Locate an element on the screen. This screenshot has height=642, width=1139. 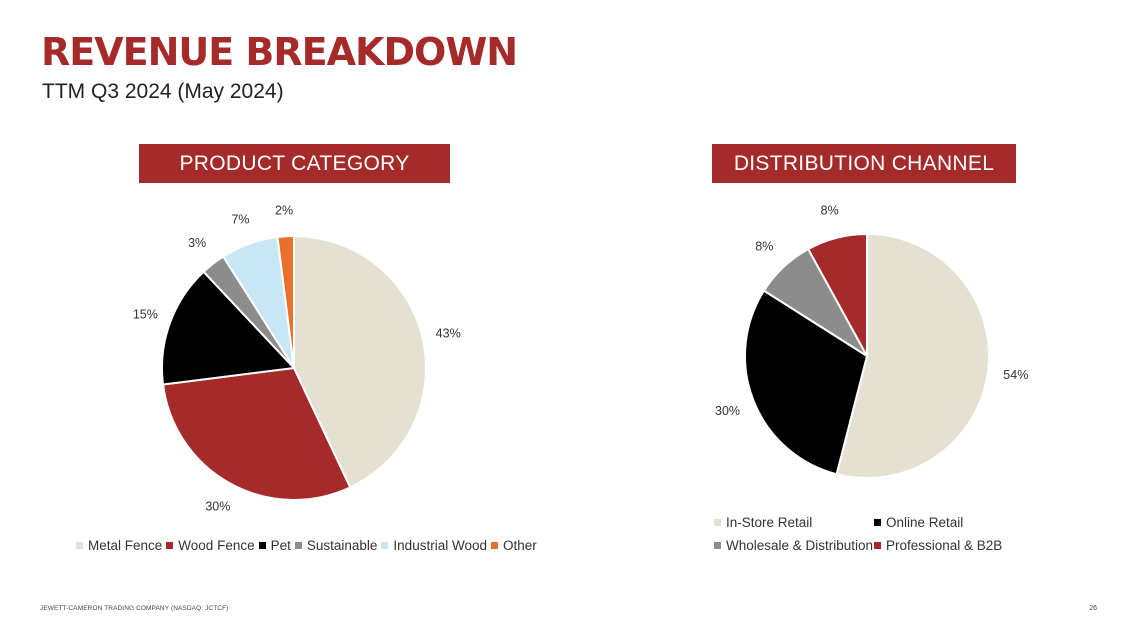
data-label-online-retail: 30% is located at coordinates (727, 411).